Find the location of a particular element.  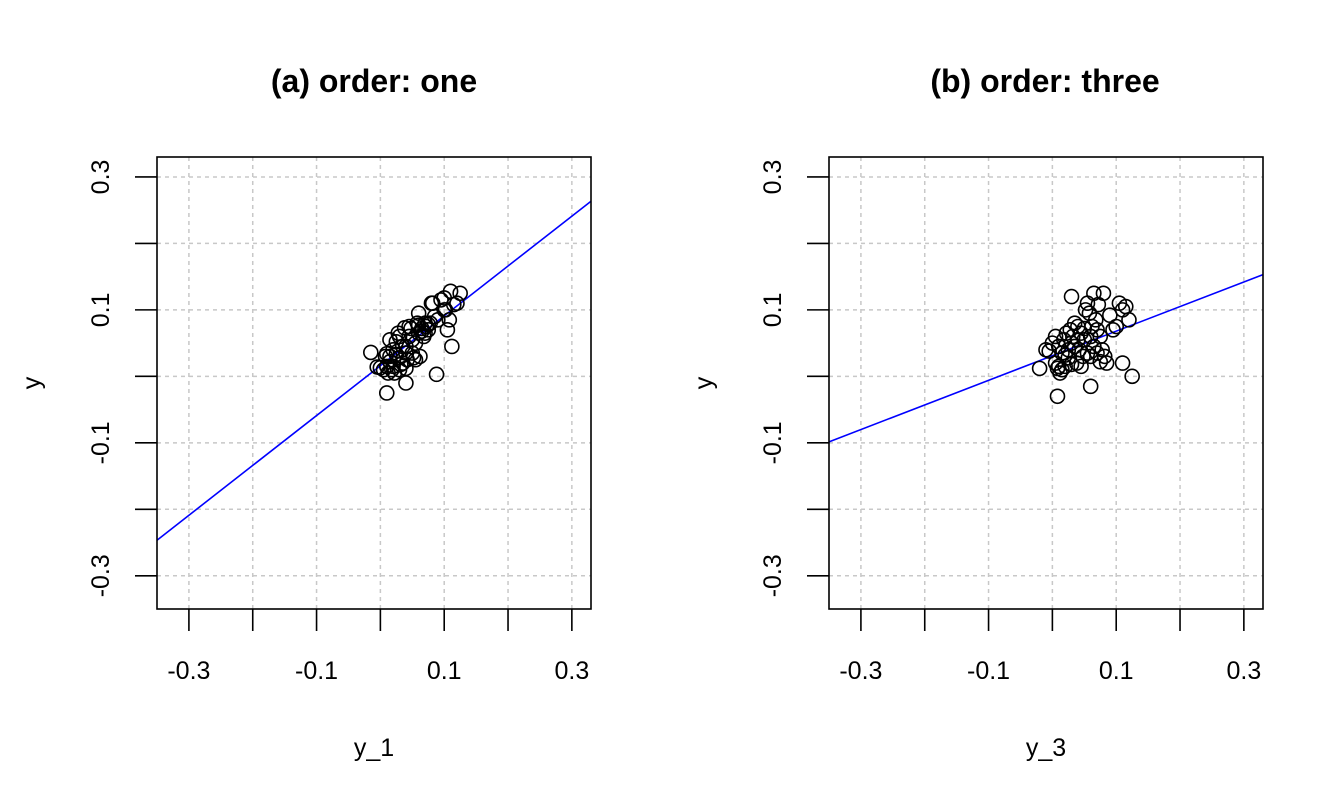

x-tick-label-a-0: -0.3 is located at coordinates (188, 671).